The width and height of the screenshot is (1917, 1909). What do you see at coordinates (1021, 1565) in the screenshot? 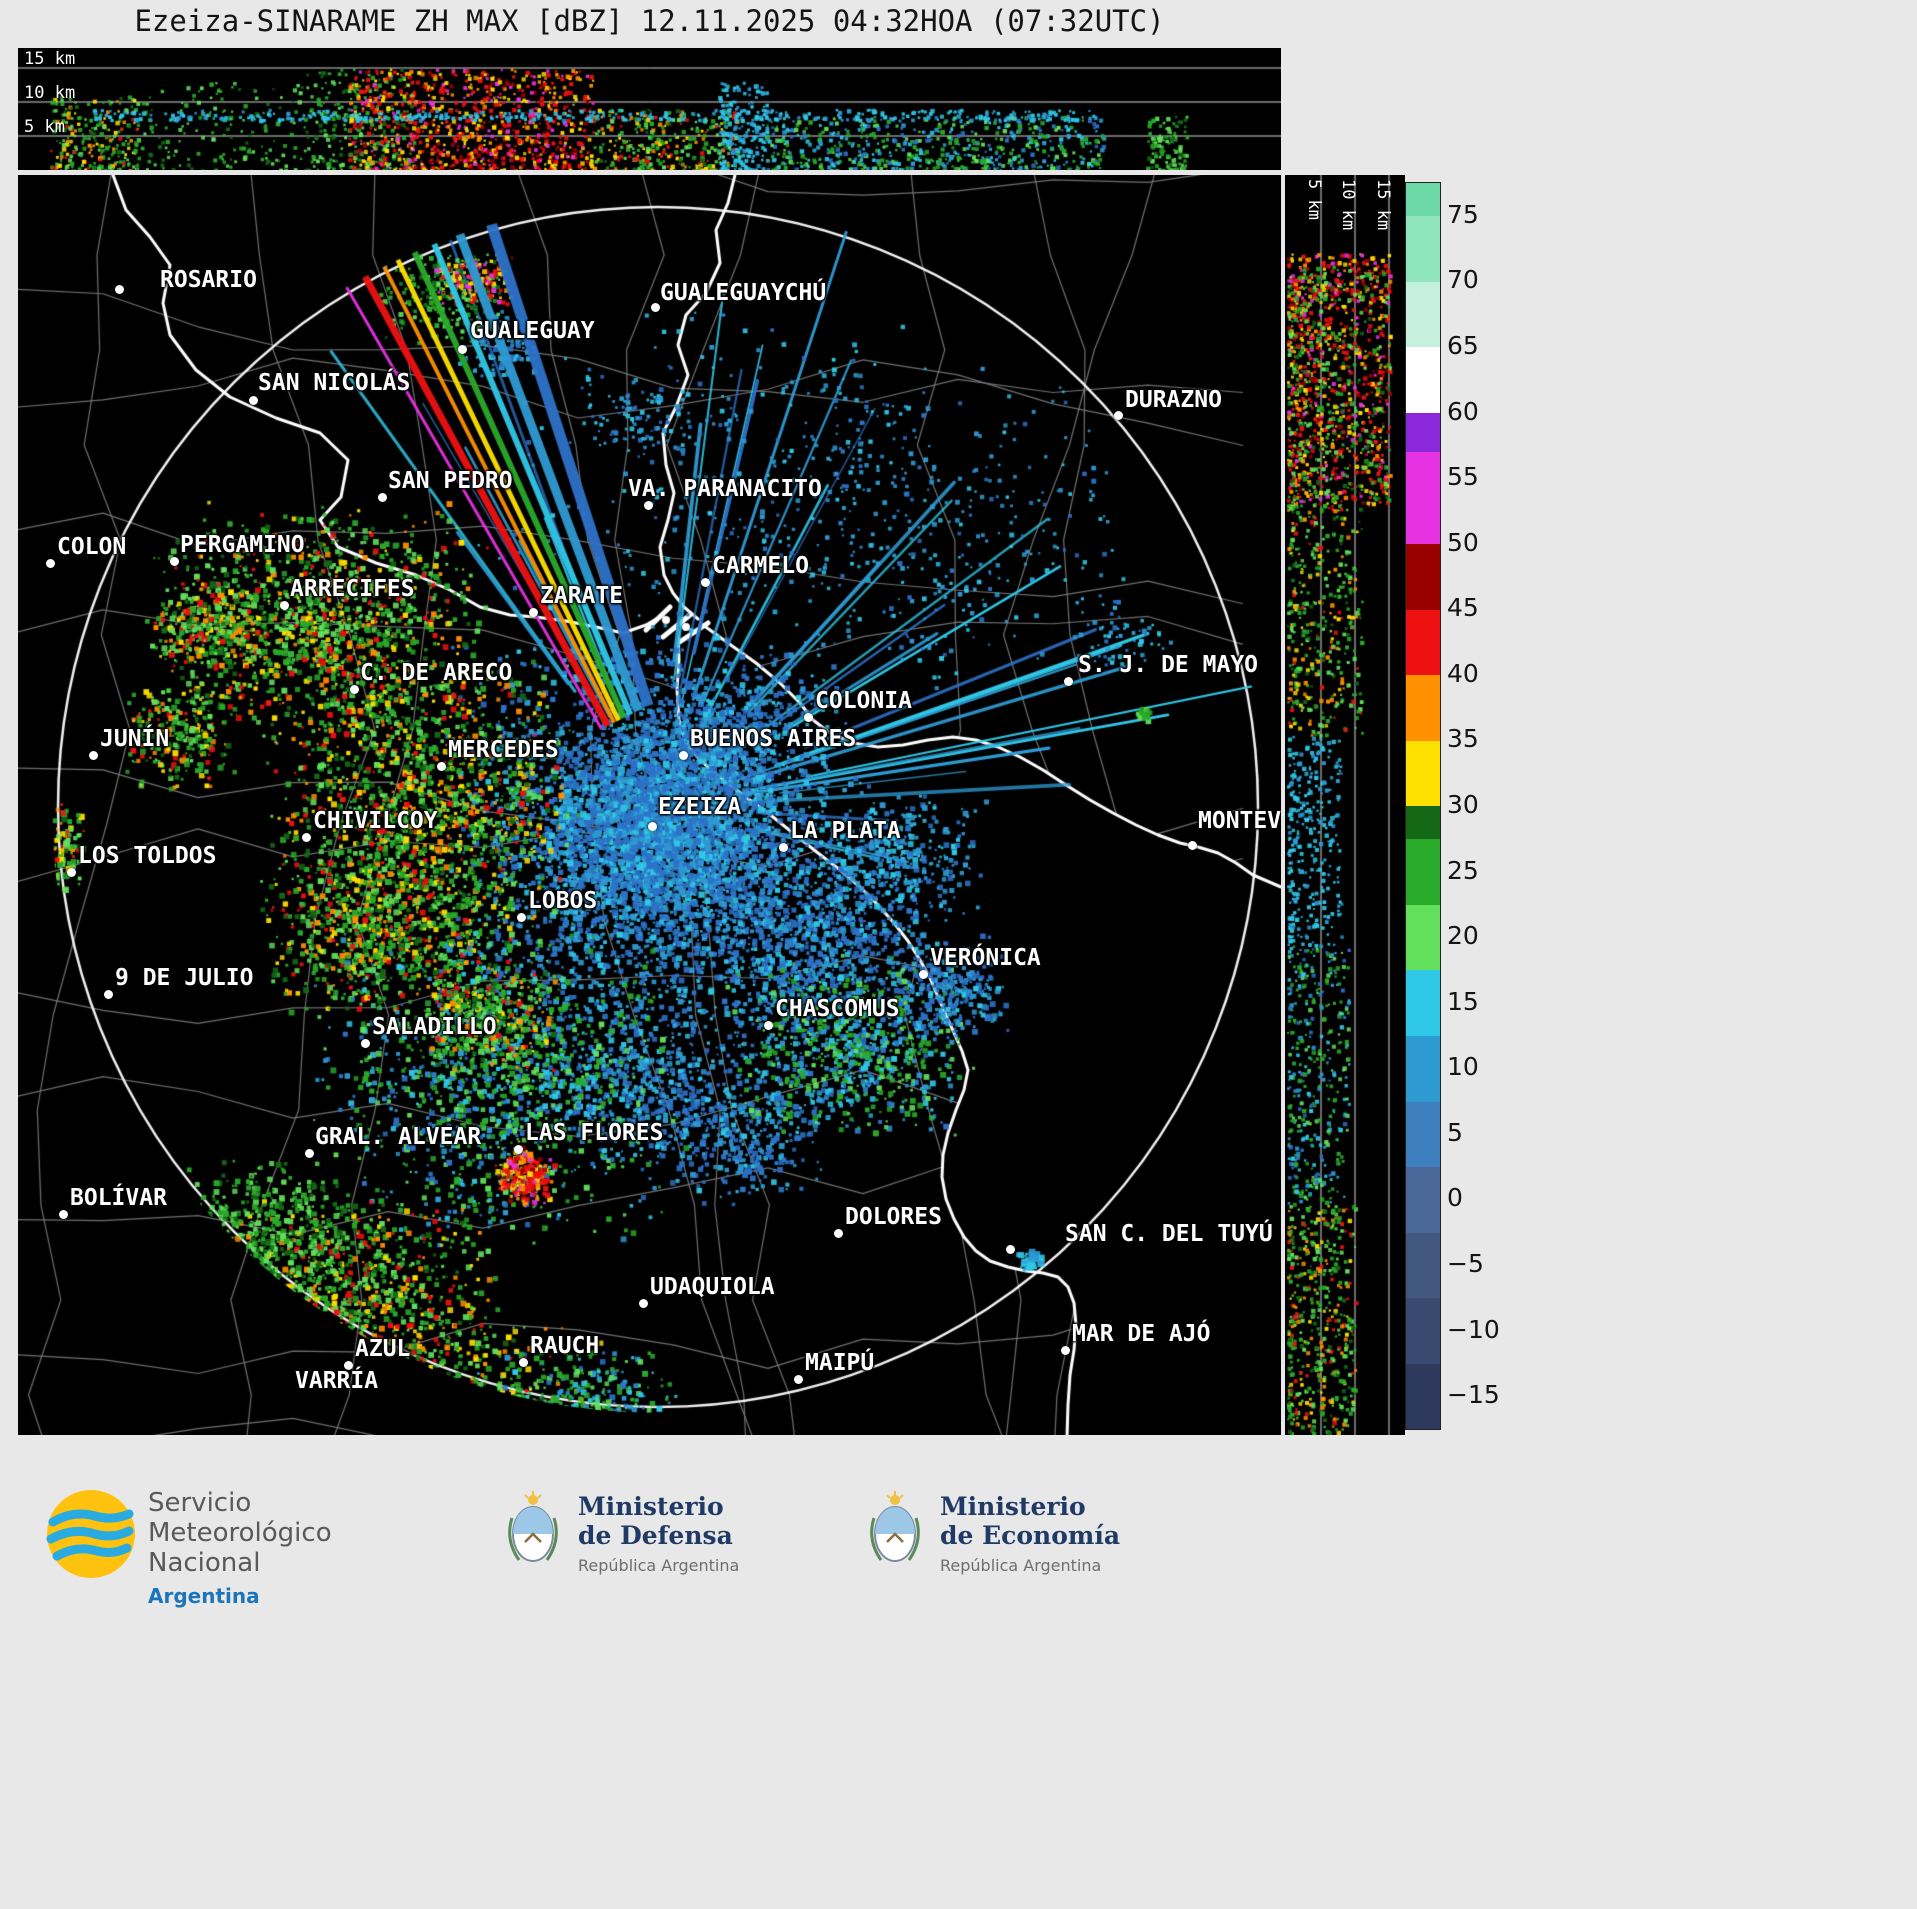
I see `economia-subtext: República Argentina` at bounding box center [1021, 1565].